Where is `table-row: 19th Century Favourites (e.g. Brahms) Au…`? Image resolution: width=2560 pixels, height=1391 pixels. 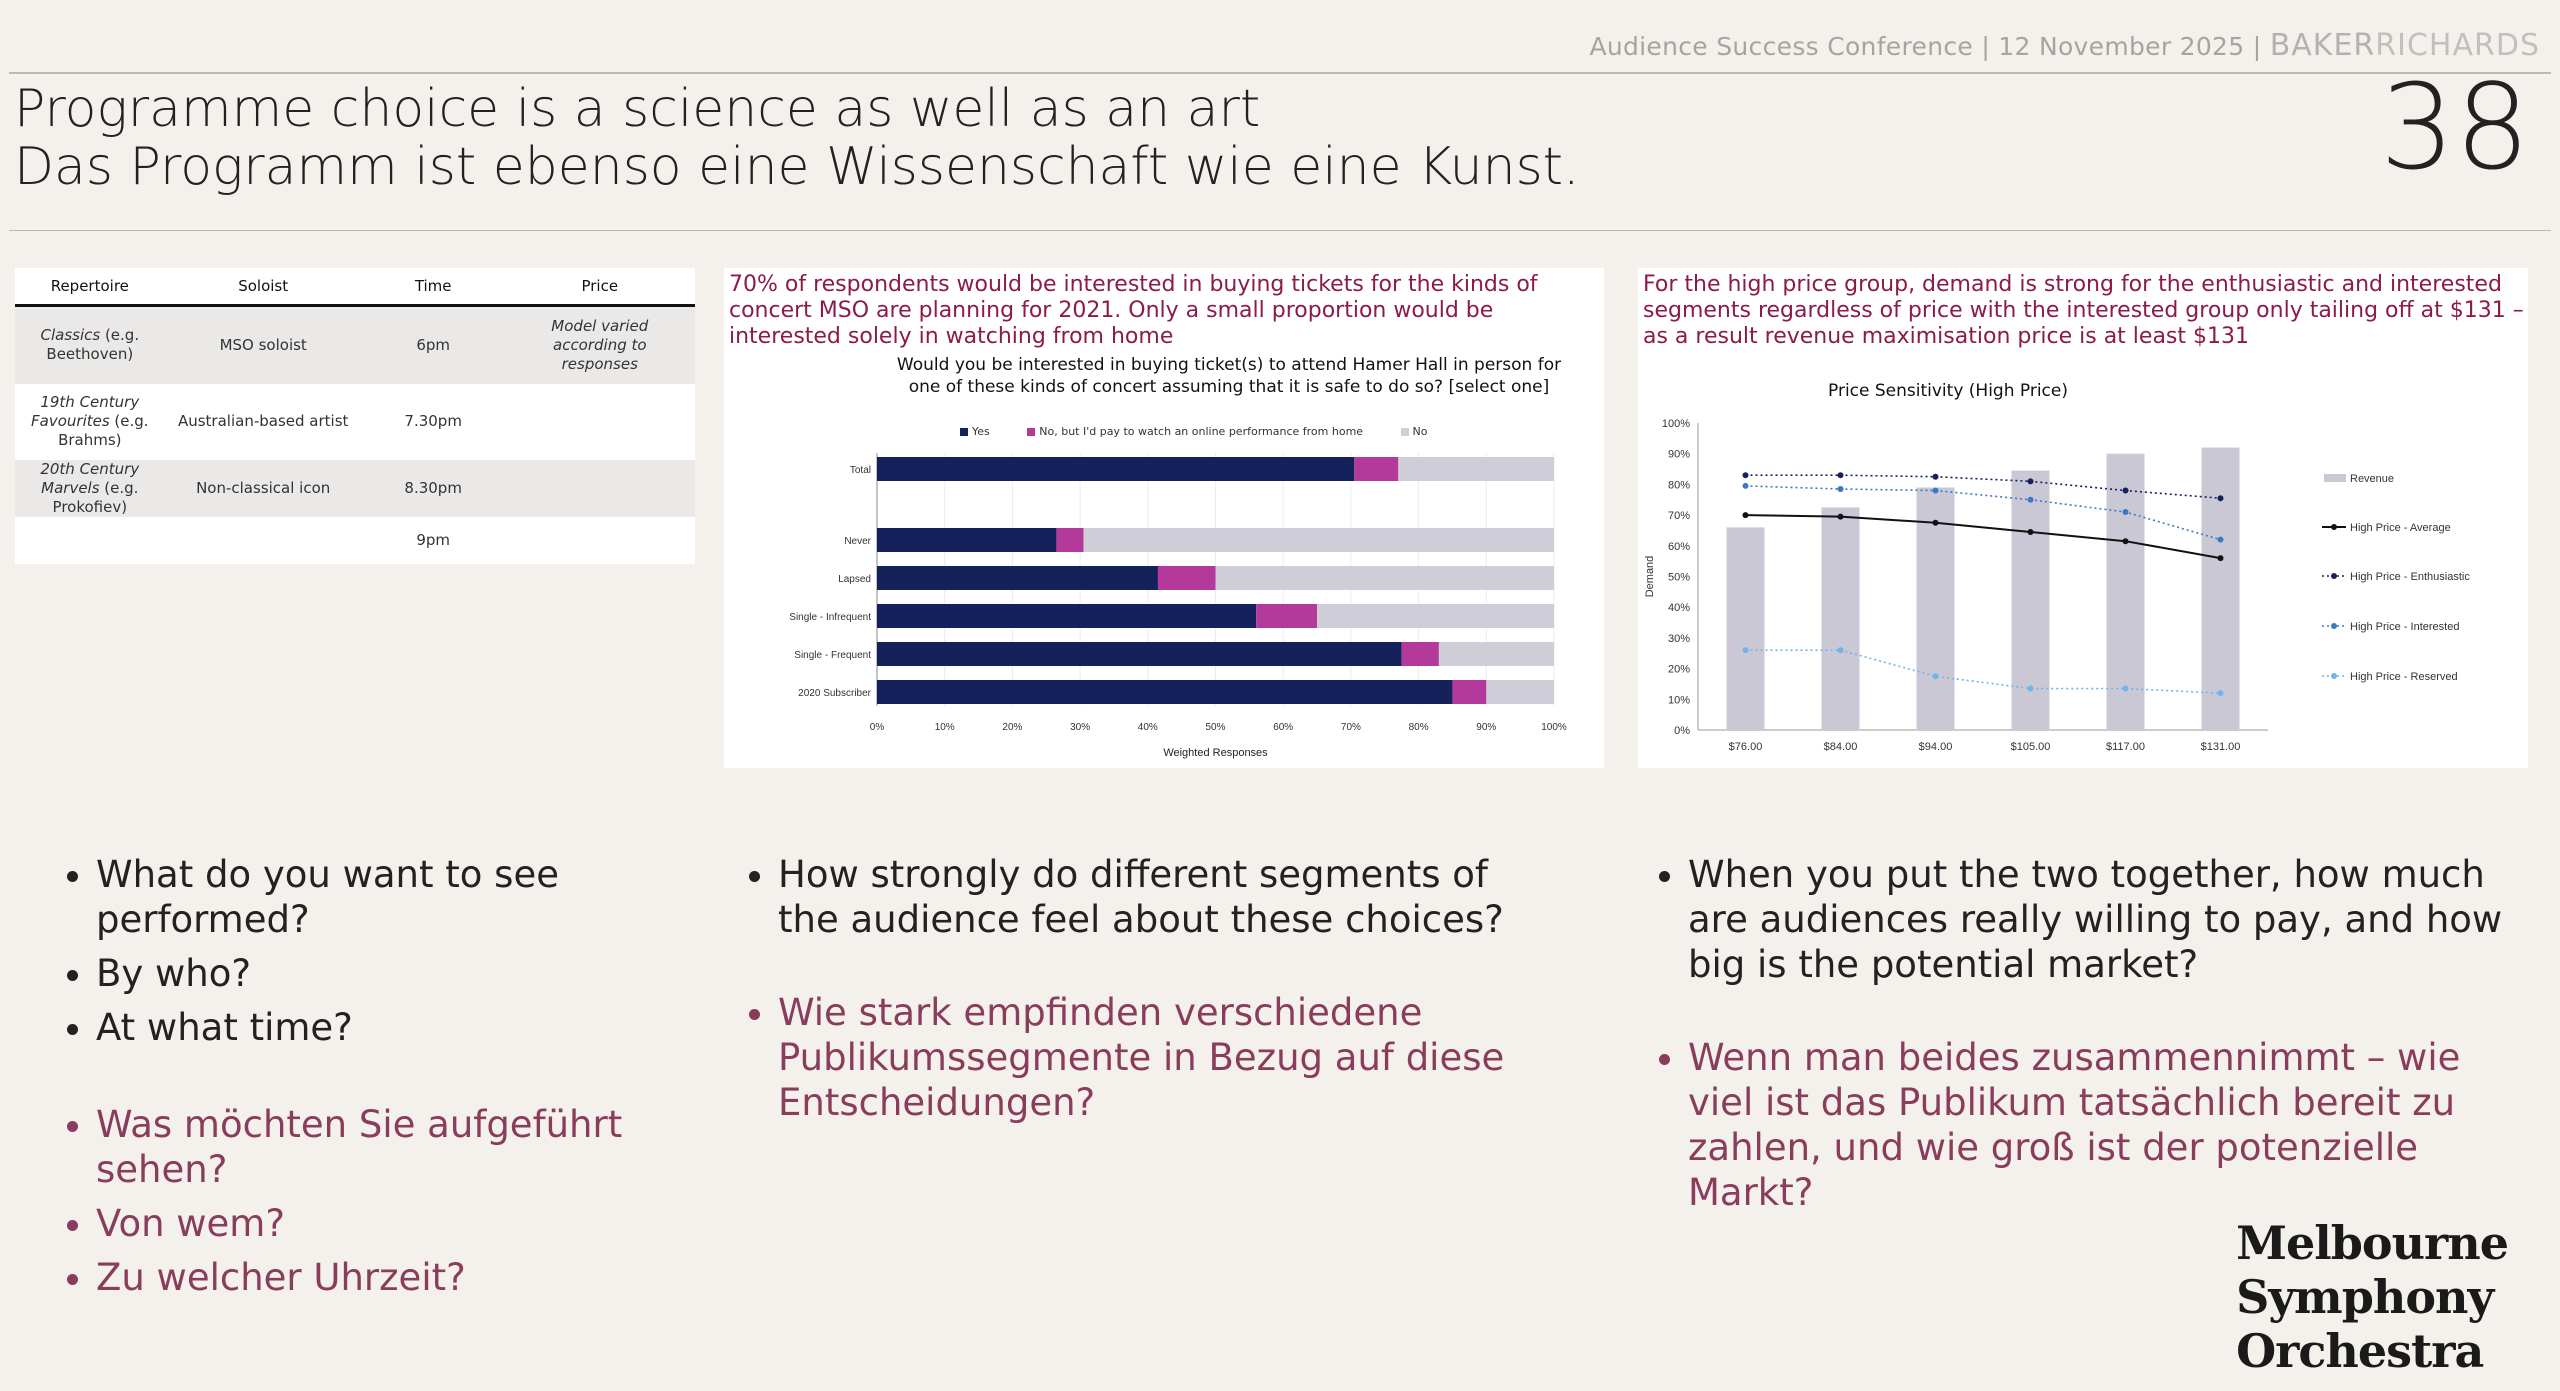
table-row: 19th Century Favourites (e.g. Brahms) Au… is located at coordinates (355, 422).